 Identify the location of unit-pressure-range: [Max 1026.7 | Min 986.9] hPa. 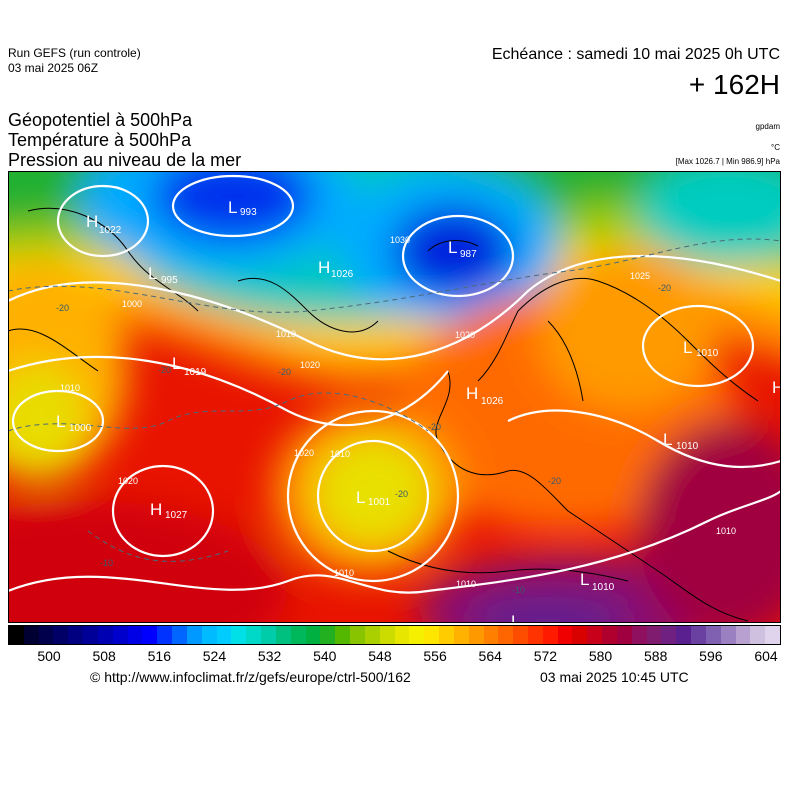
(727, 161).